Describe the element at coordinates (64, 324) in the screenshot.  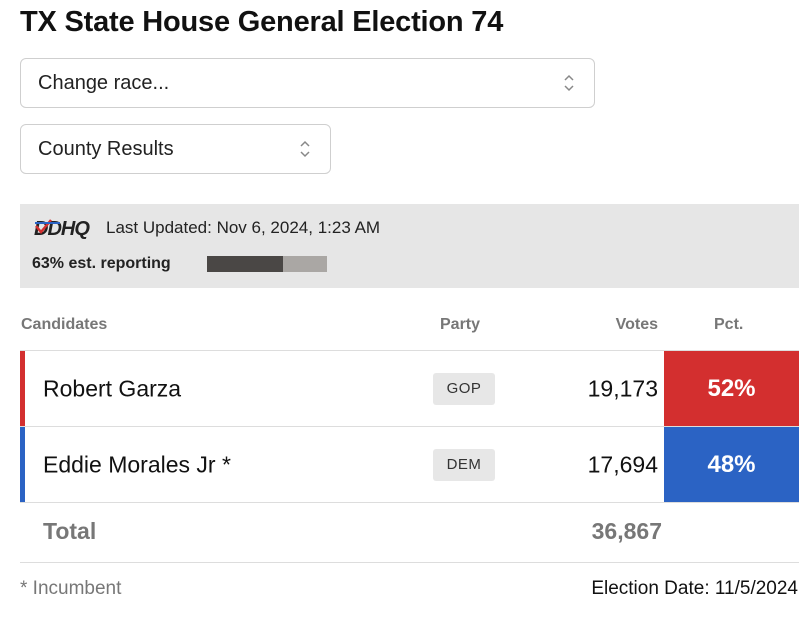
I see `header-candidates: Candidates` at that location.